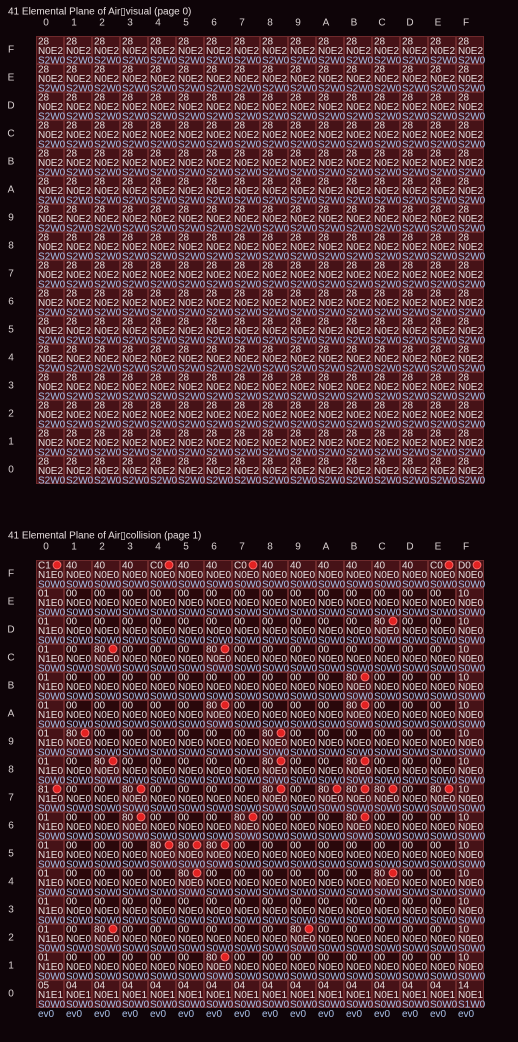 The width and height of the screenshot is (518, 1042). What do you see at coordinates (158, 23) in the screenshot?
I see `column-label: 4` at bounding box center [158, 23].